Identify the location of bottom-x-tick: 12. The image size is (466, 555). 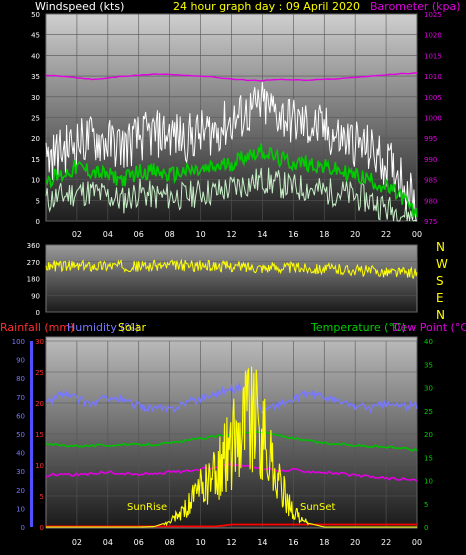
(231, 542).